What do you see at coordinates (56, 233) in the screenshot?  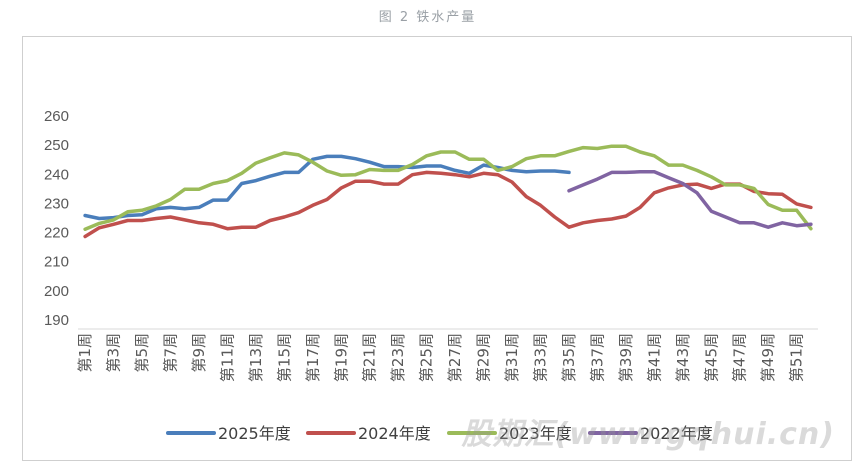 I see `y-tick-label: 220` at bounding box center [56, 233].